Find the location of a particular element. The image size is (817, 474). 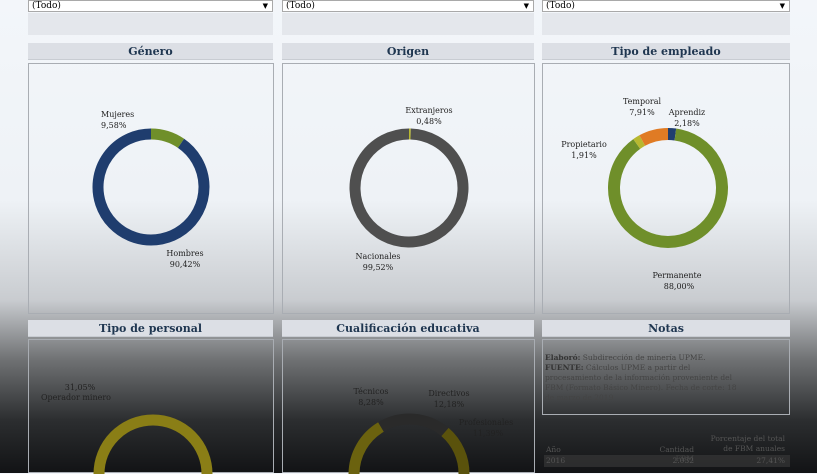

donut-segment-hombres is located at coordinates (151, 187).